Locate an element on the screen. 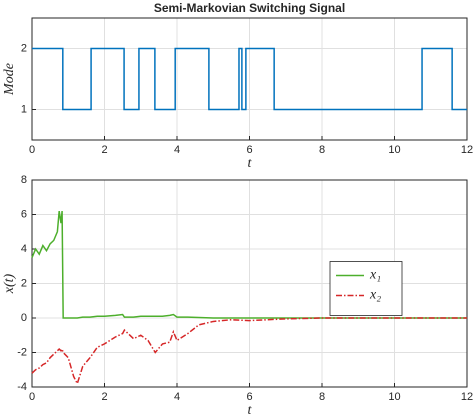  y-axis-label: x(t) is located at coordinates (9, 283).